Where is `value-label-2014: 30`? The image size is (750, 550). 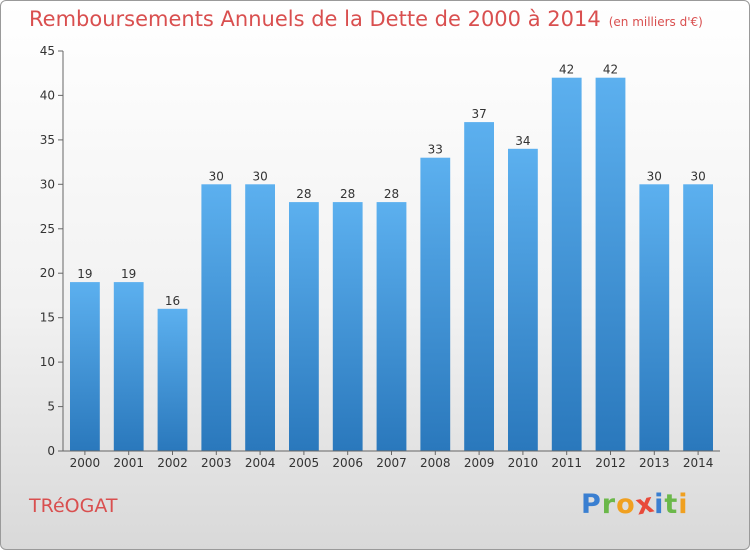 value-label-2014: 30 is located at coordinates (697, 176).